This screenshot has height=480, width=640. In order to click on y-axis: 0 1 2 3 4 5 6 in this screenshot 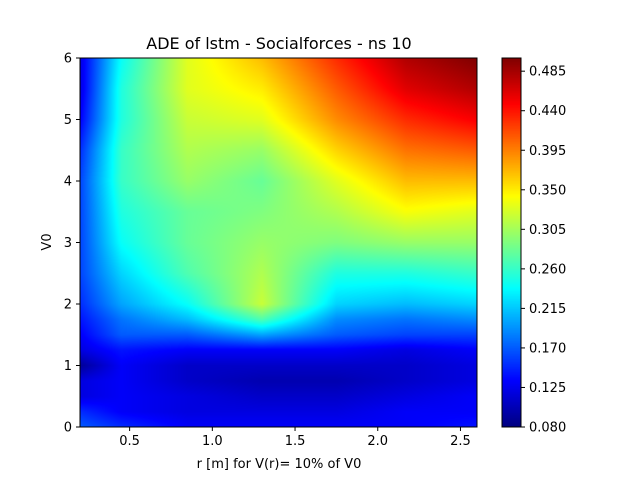, I will do `click(72, 244)`.